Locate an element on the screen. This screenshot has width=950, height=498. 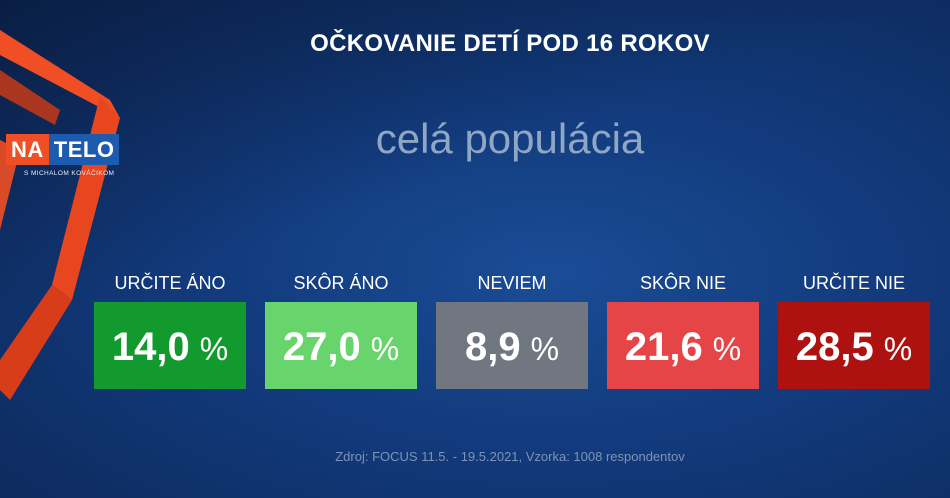
chart-subtitle: celá populácia is located at coordinates (510, 138).